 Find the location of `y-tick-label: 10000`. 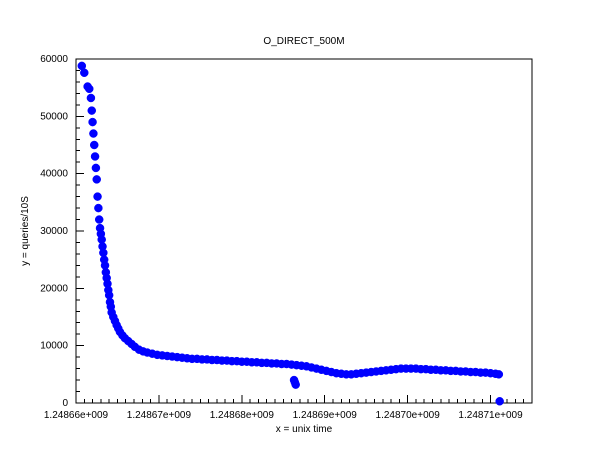

y-tick-label: 10000 is located at coordinates (54, 346).